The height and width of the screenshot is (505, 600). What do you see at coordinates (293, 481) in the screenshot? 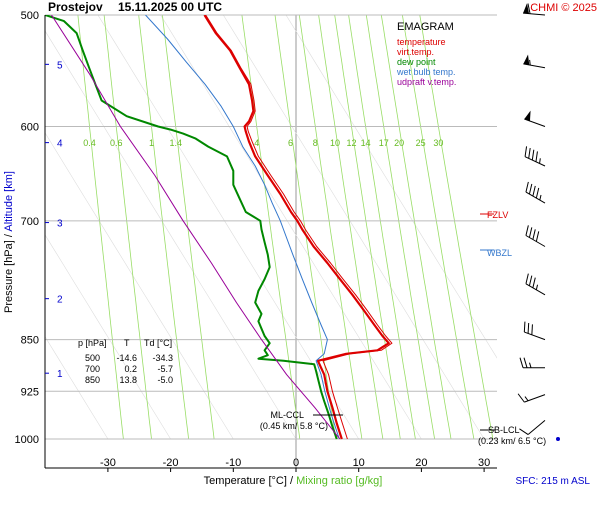
I see `x-axis-label: Temperature [°C] / Mixing ratio [g/kg]` at bounding box center [293, 481].